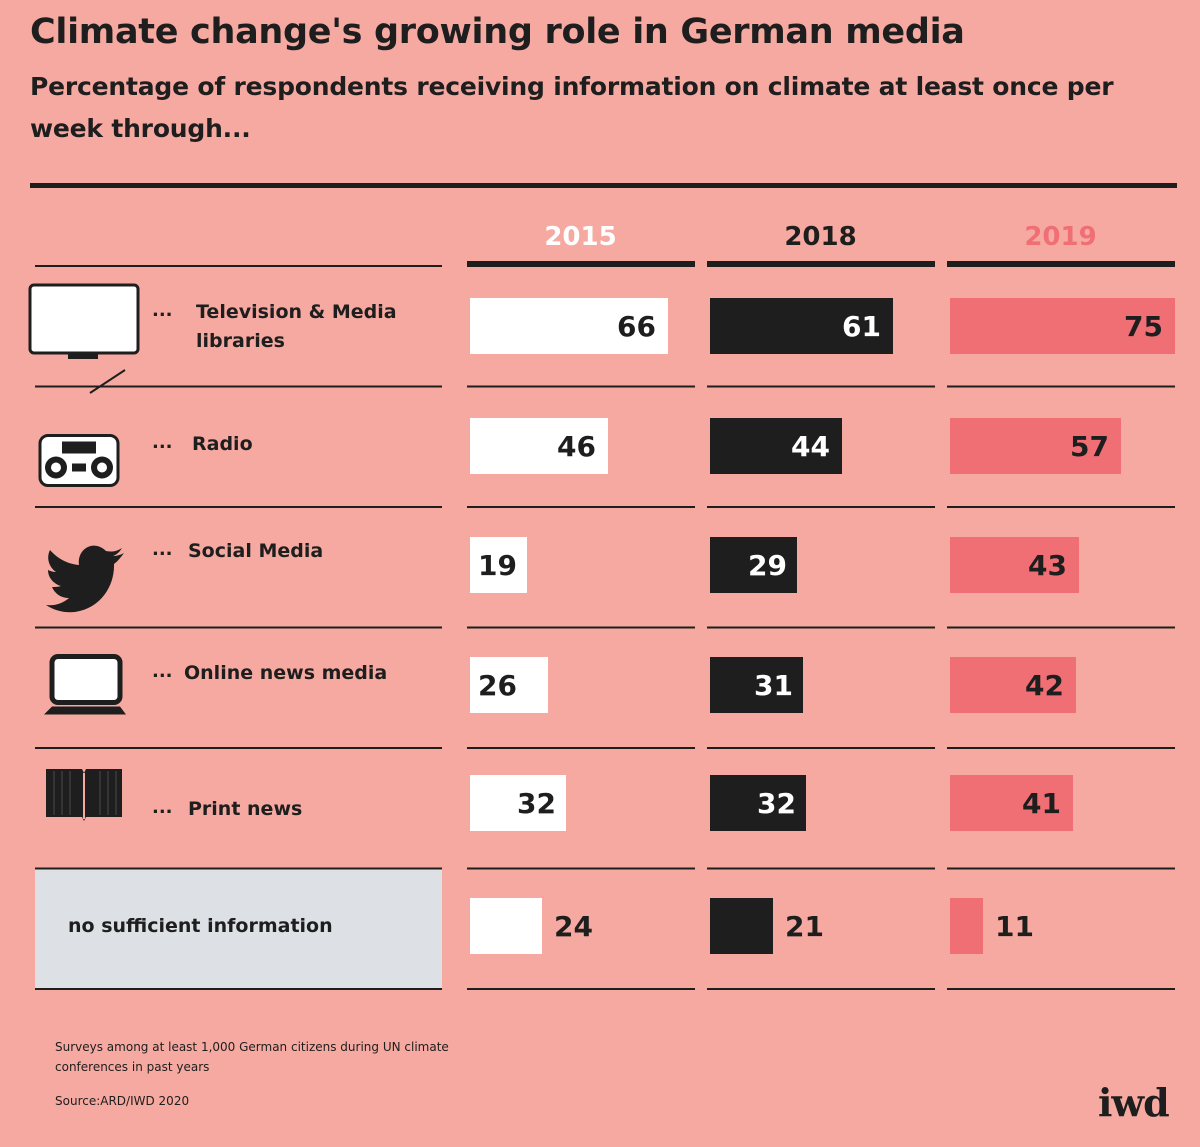  What do you see at coordinates (245, 809) in the screenshot?
I see `category-label: Print news` at bounding box center [245, 809].